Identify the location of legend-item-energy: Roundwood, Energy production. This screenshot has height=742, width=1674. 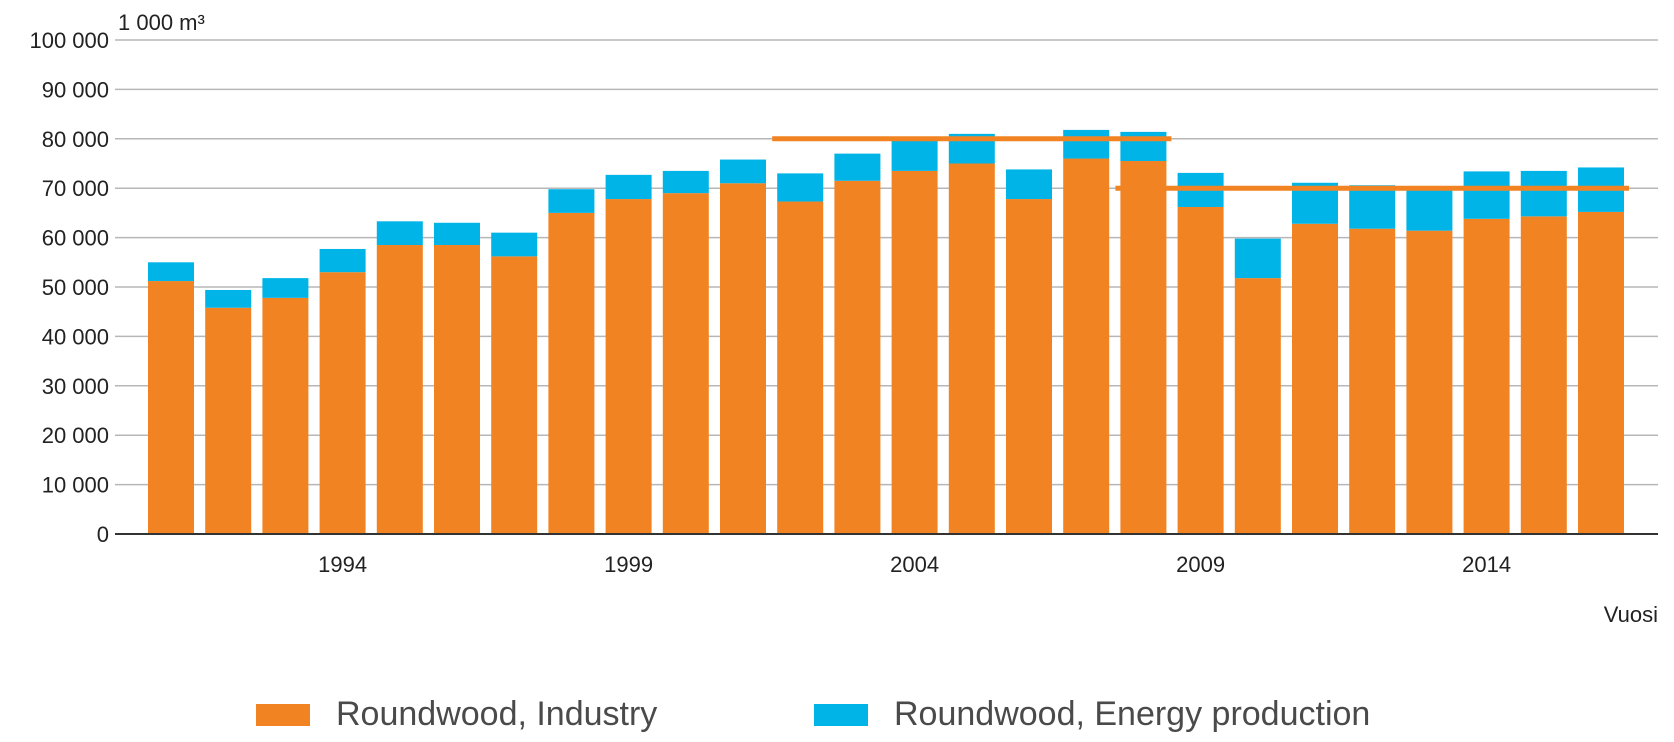
(1092, 714).